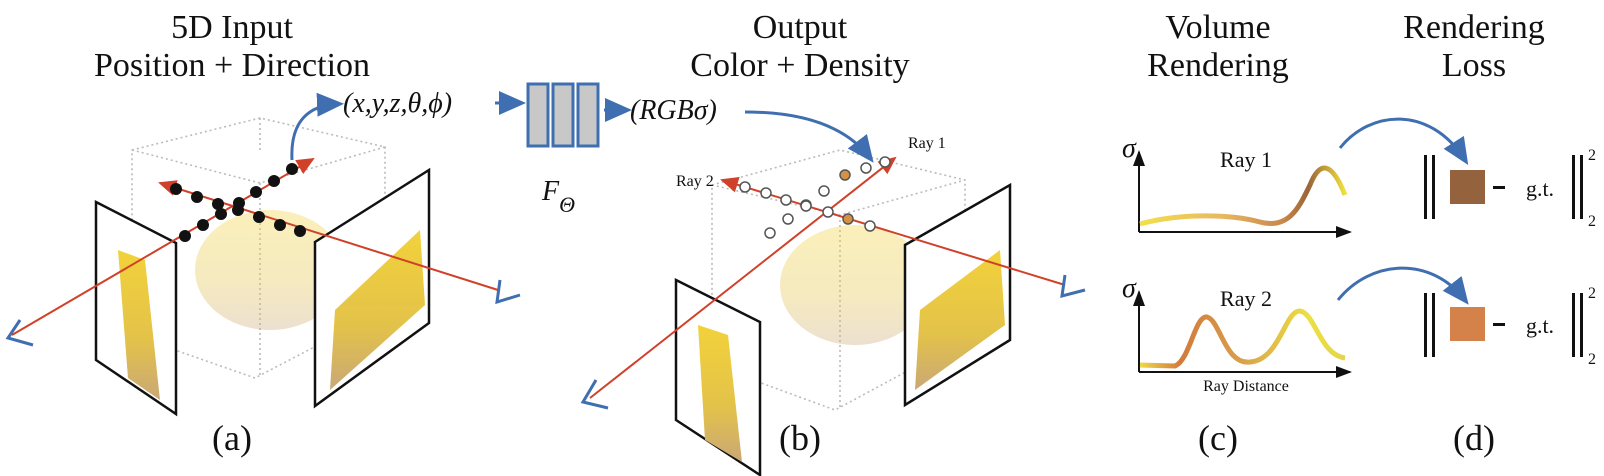 The width and height of the screenshot is (1604, 476). I want to click on panel-a-label: (a), so click(232, 438).